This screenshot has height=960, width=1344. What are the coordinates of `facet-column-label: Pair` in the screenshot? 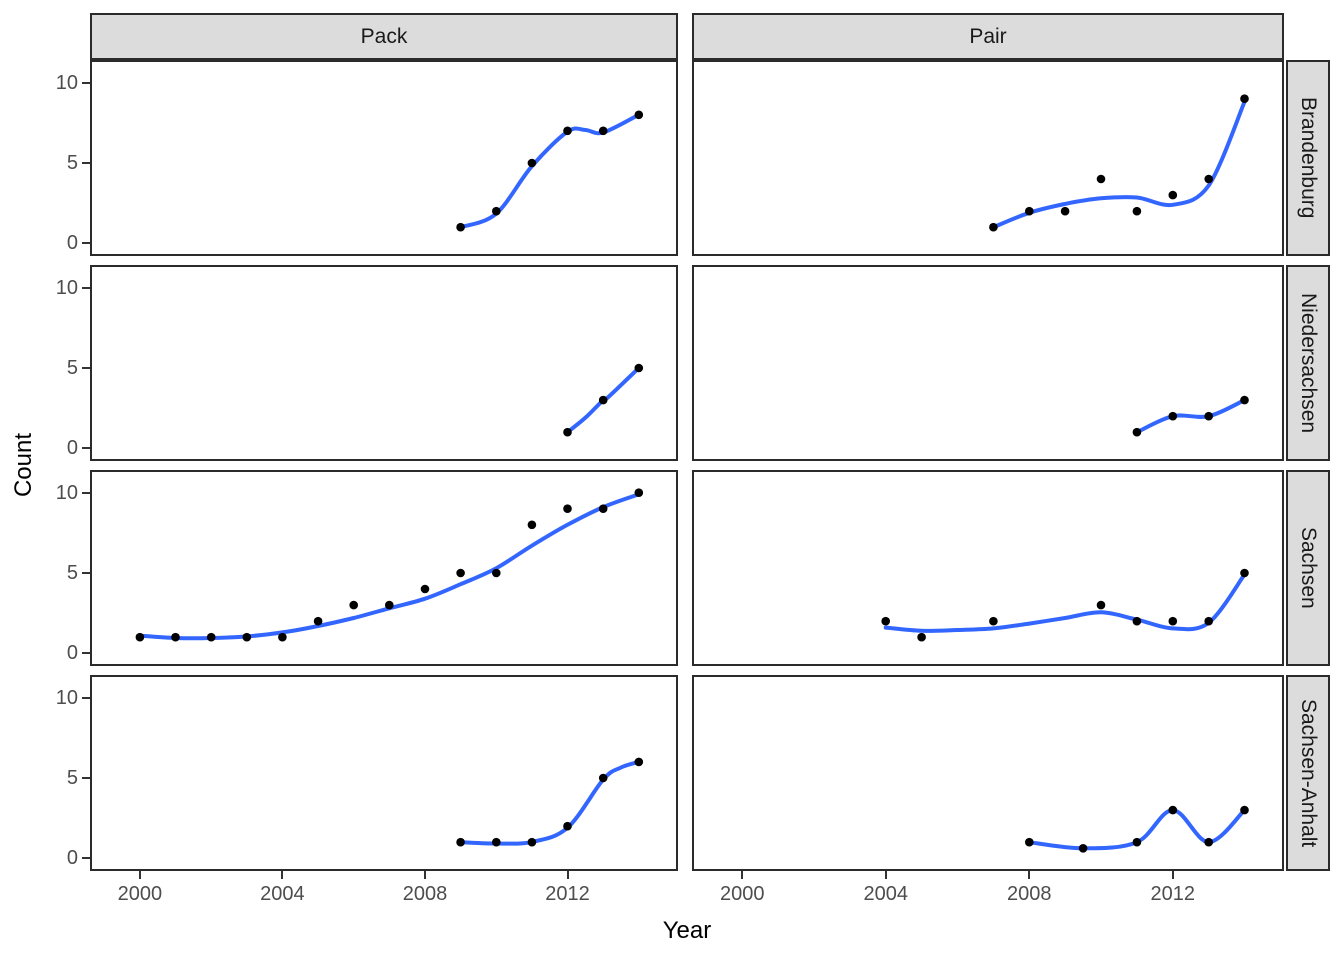 It's located at (988, 36).